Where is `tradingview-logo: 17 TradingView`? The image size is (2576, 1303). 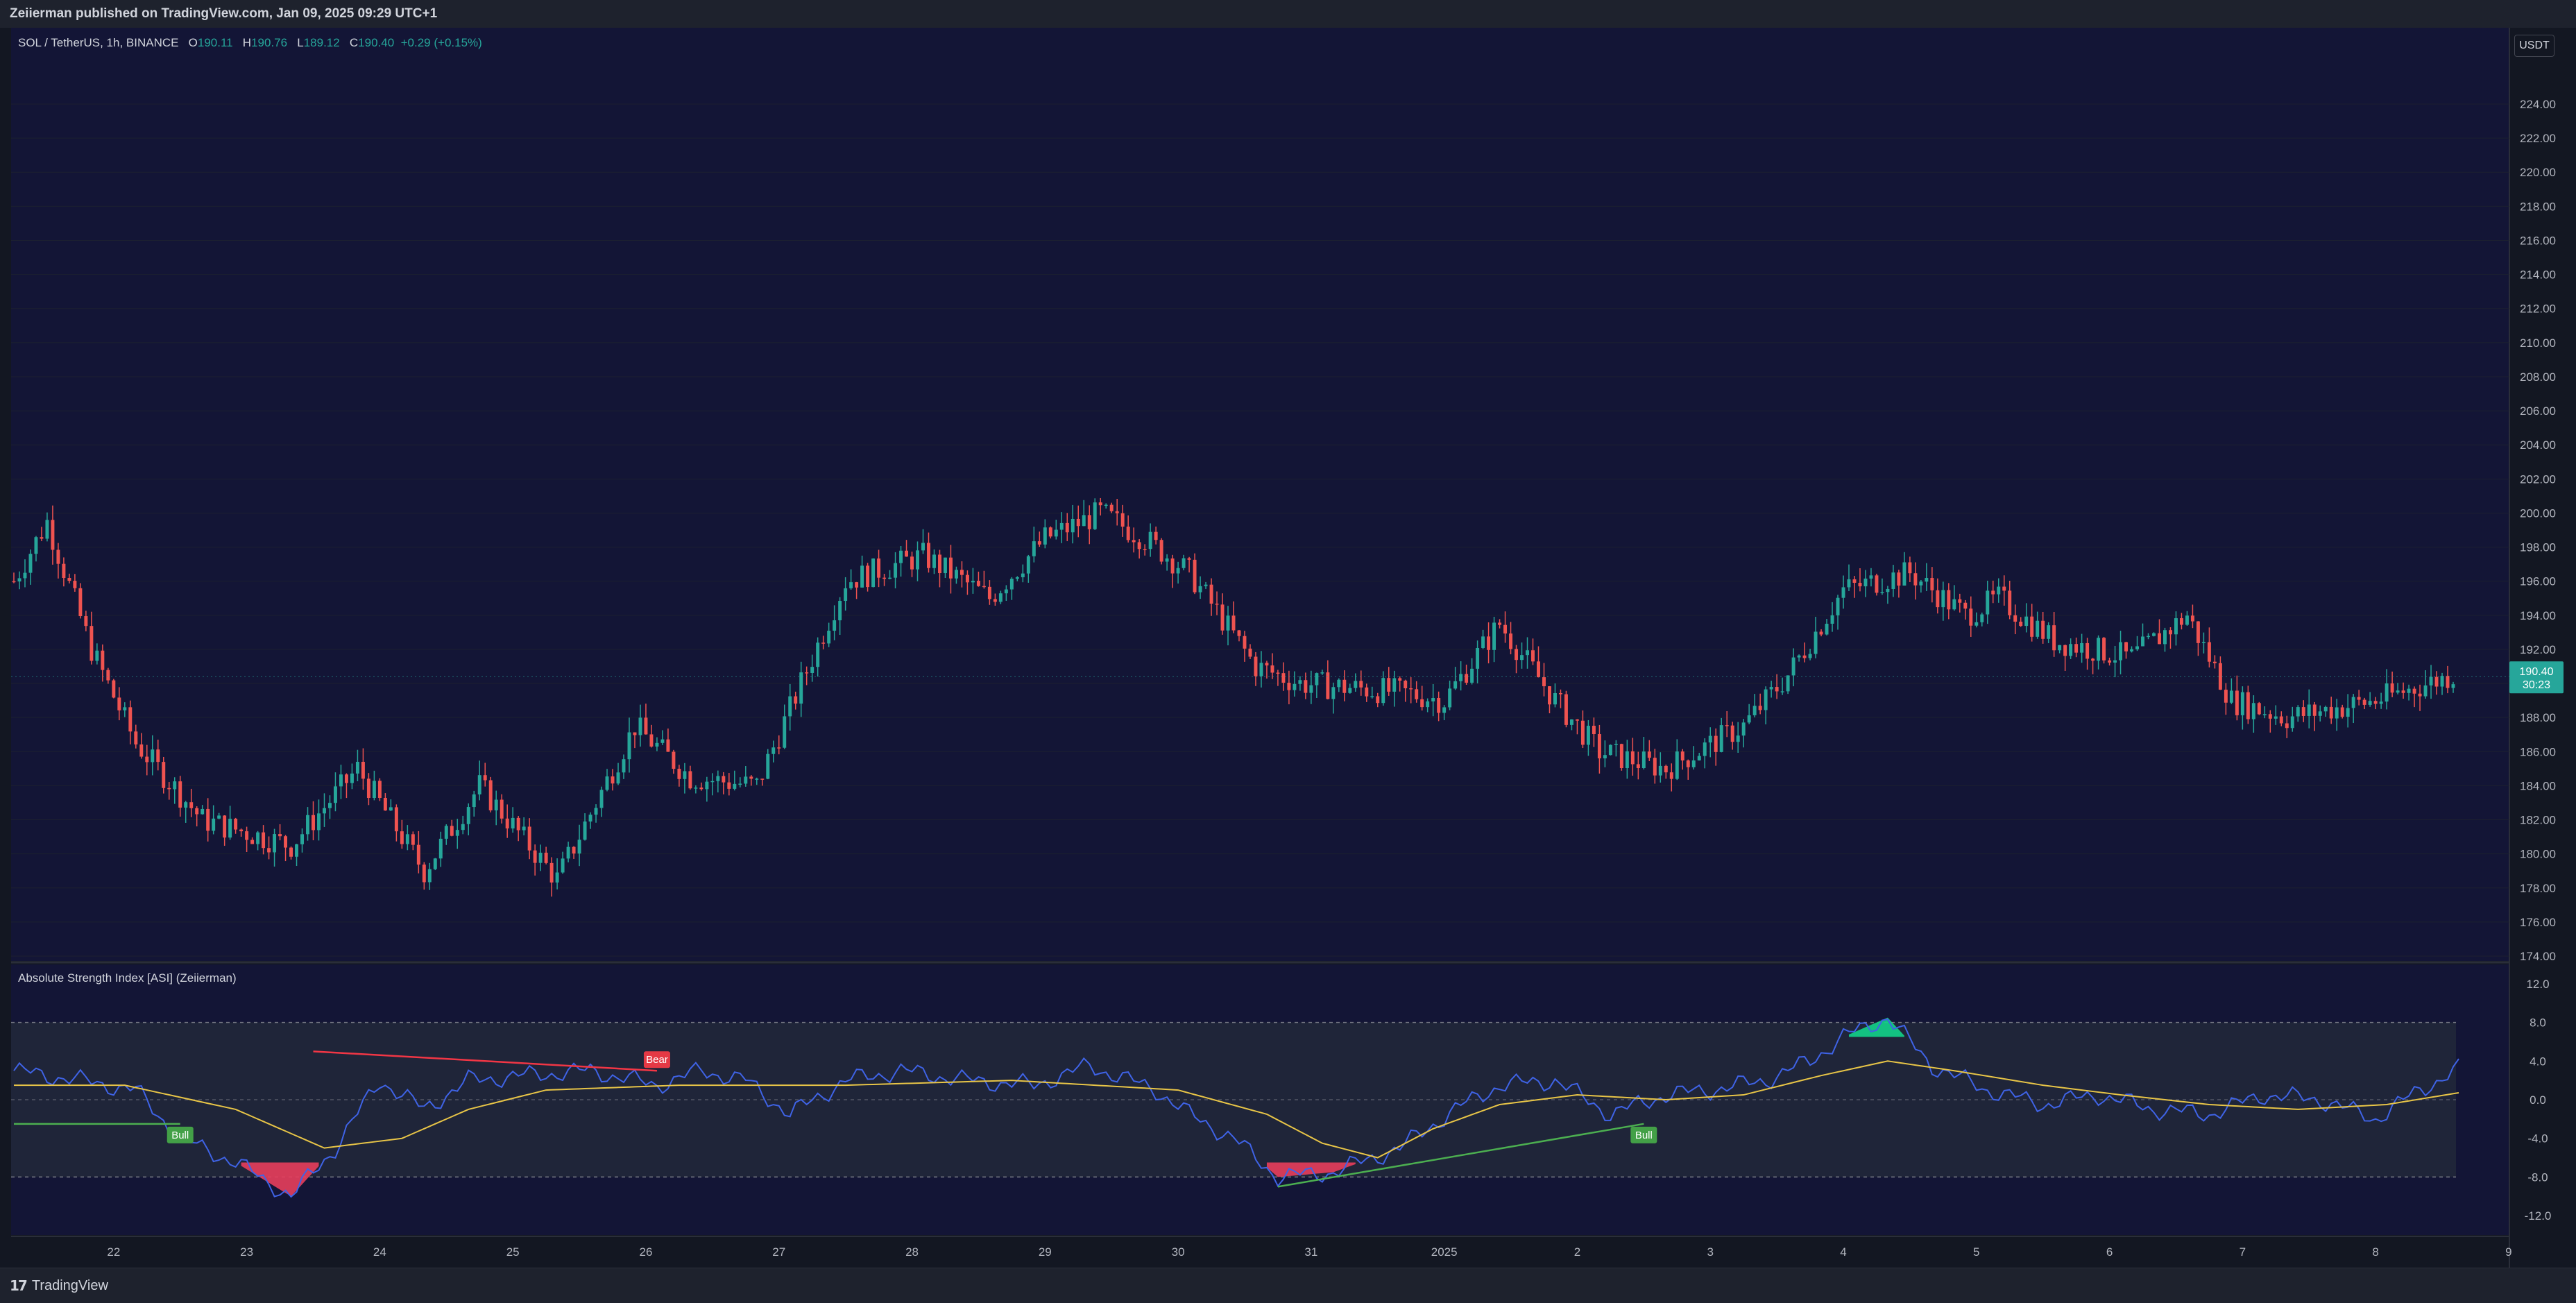
tradingview-logo: 17 TradingView is located at coordinates (59, 1285).